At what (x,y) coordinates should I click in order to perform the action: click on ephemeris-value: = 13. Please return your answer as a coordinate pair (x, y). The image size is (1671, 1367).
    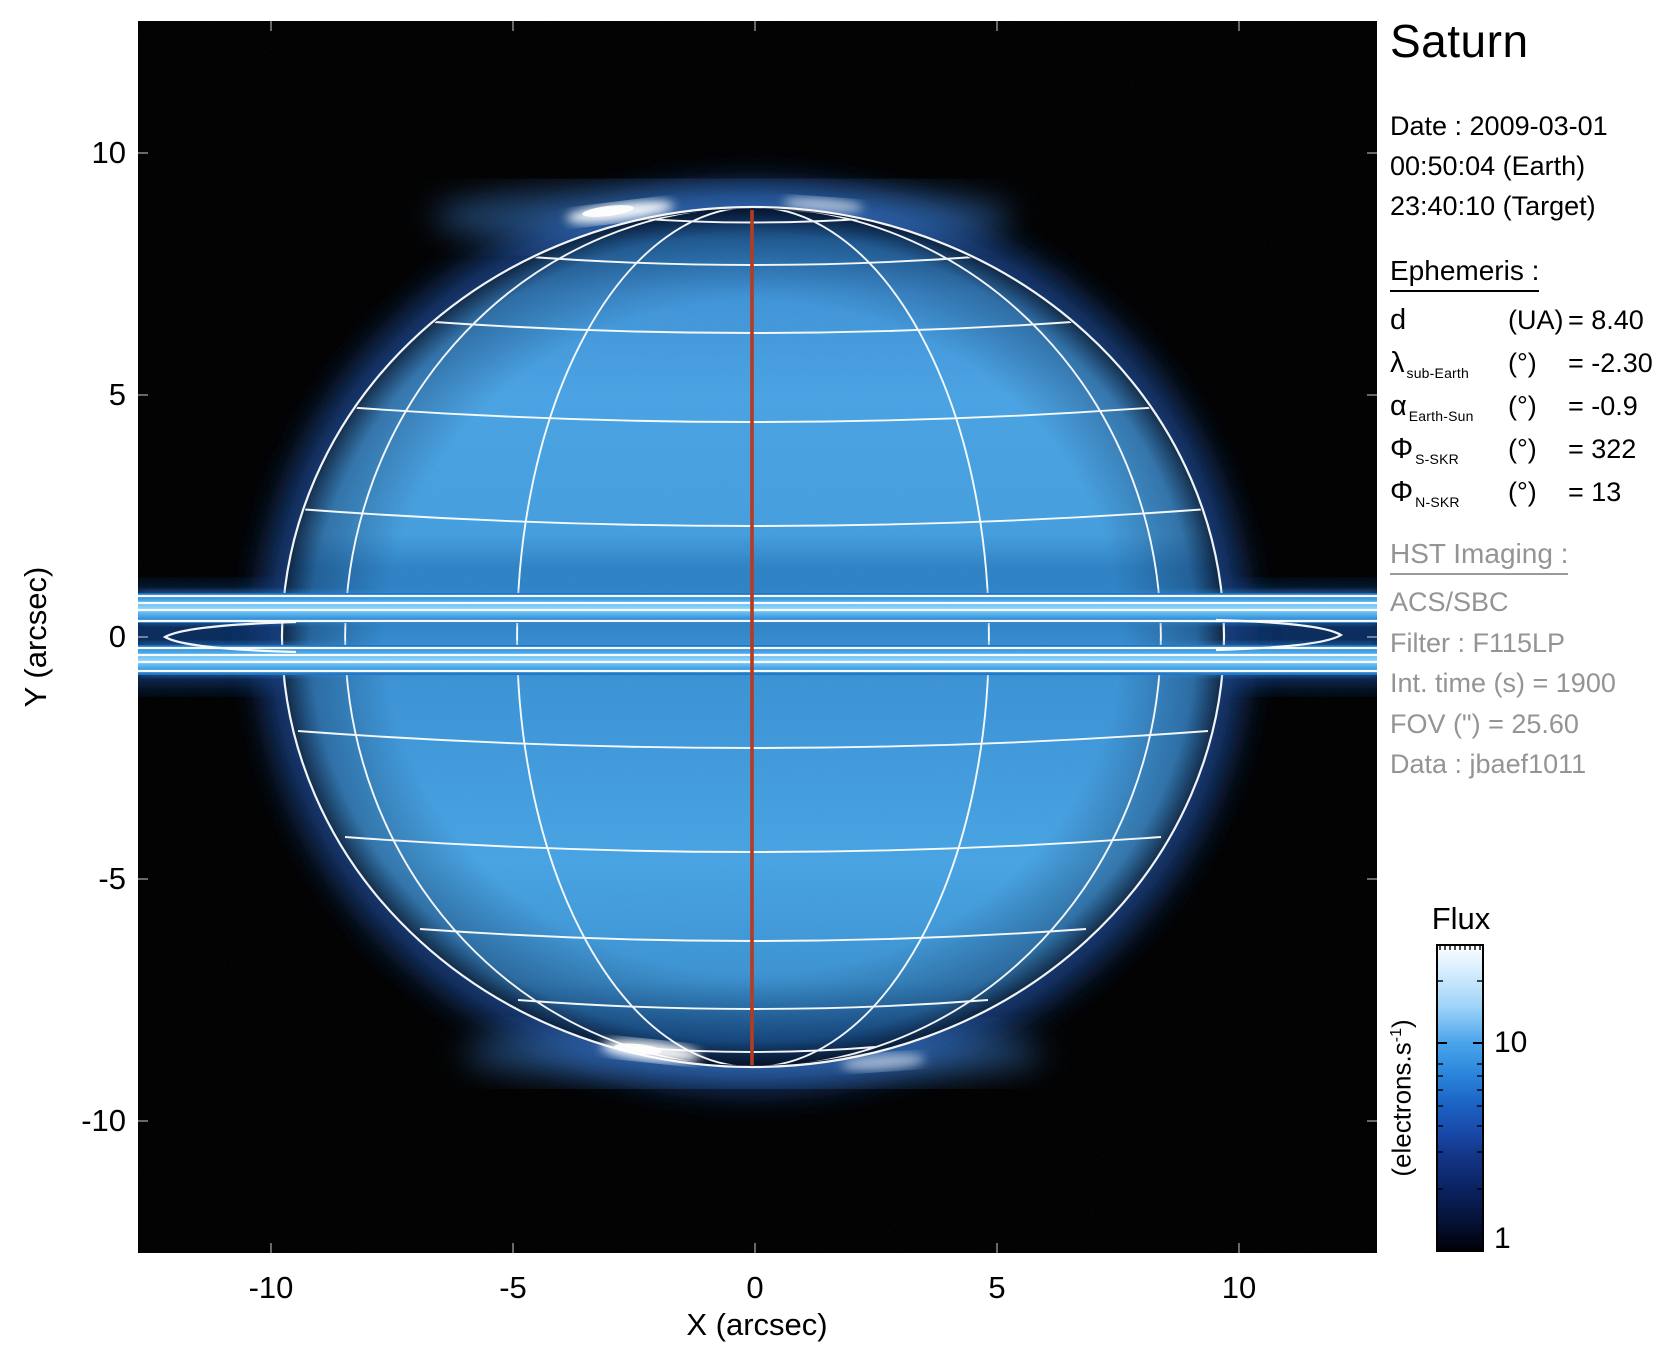
    Looking at the image, I should click on (1595, 492).